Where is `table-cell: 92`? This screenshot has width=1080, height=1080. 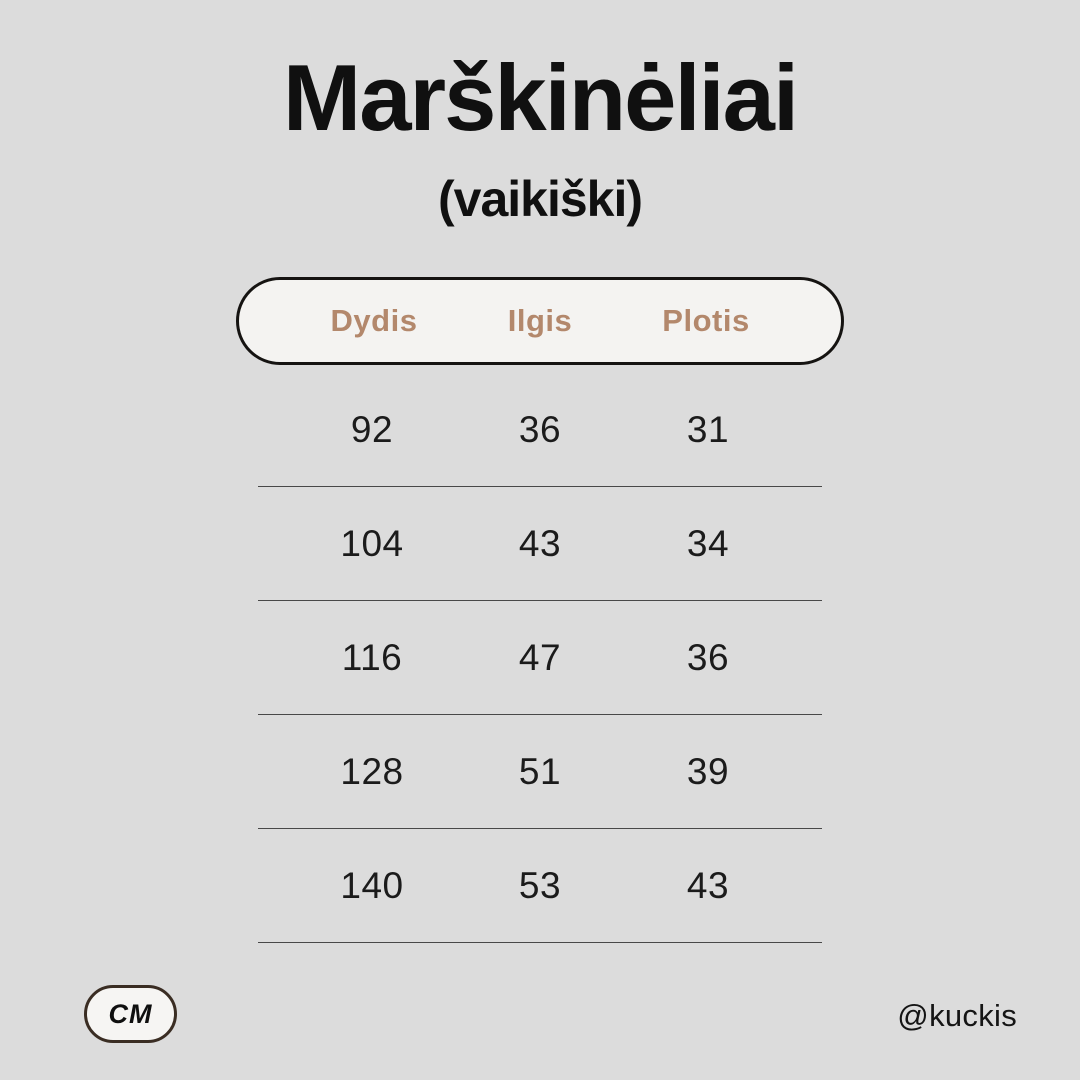
table-cell: 92 is located at coordinates (372, 429).